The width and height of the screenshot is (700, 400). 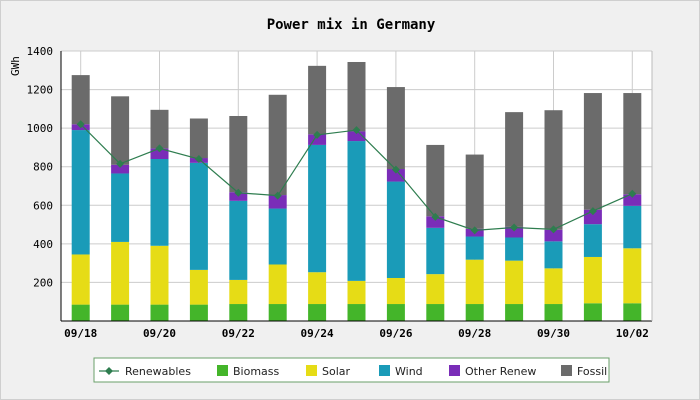 What do you see at coordinates (238, 333) in the screenshot?
I see `x-tick-label: 09/22` at bounding box center [238, 333].